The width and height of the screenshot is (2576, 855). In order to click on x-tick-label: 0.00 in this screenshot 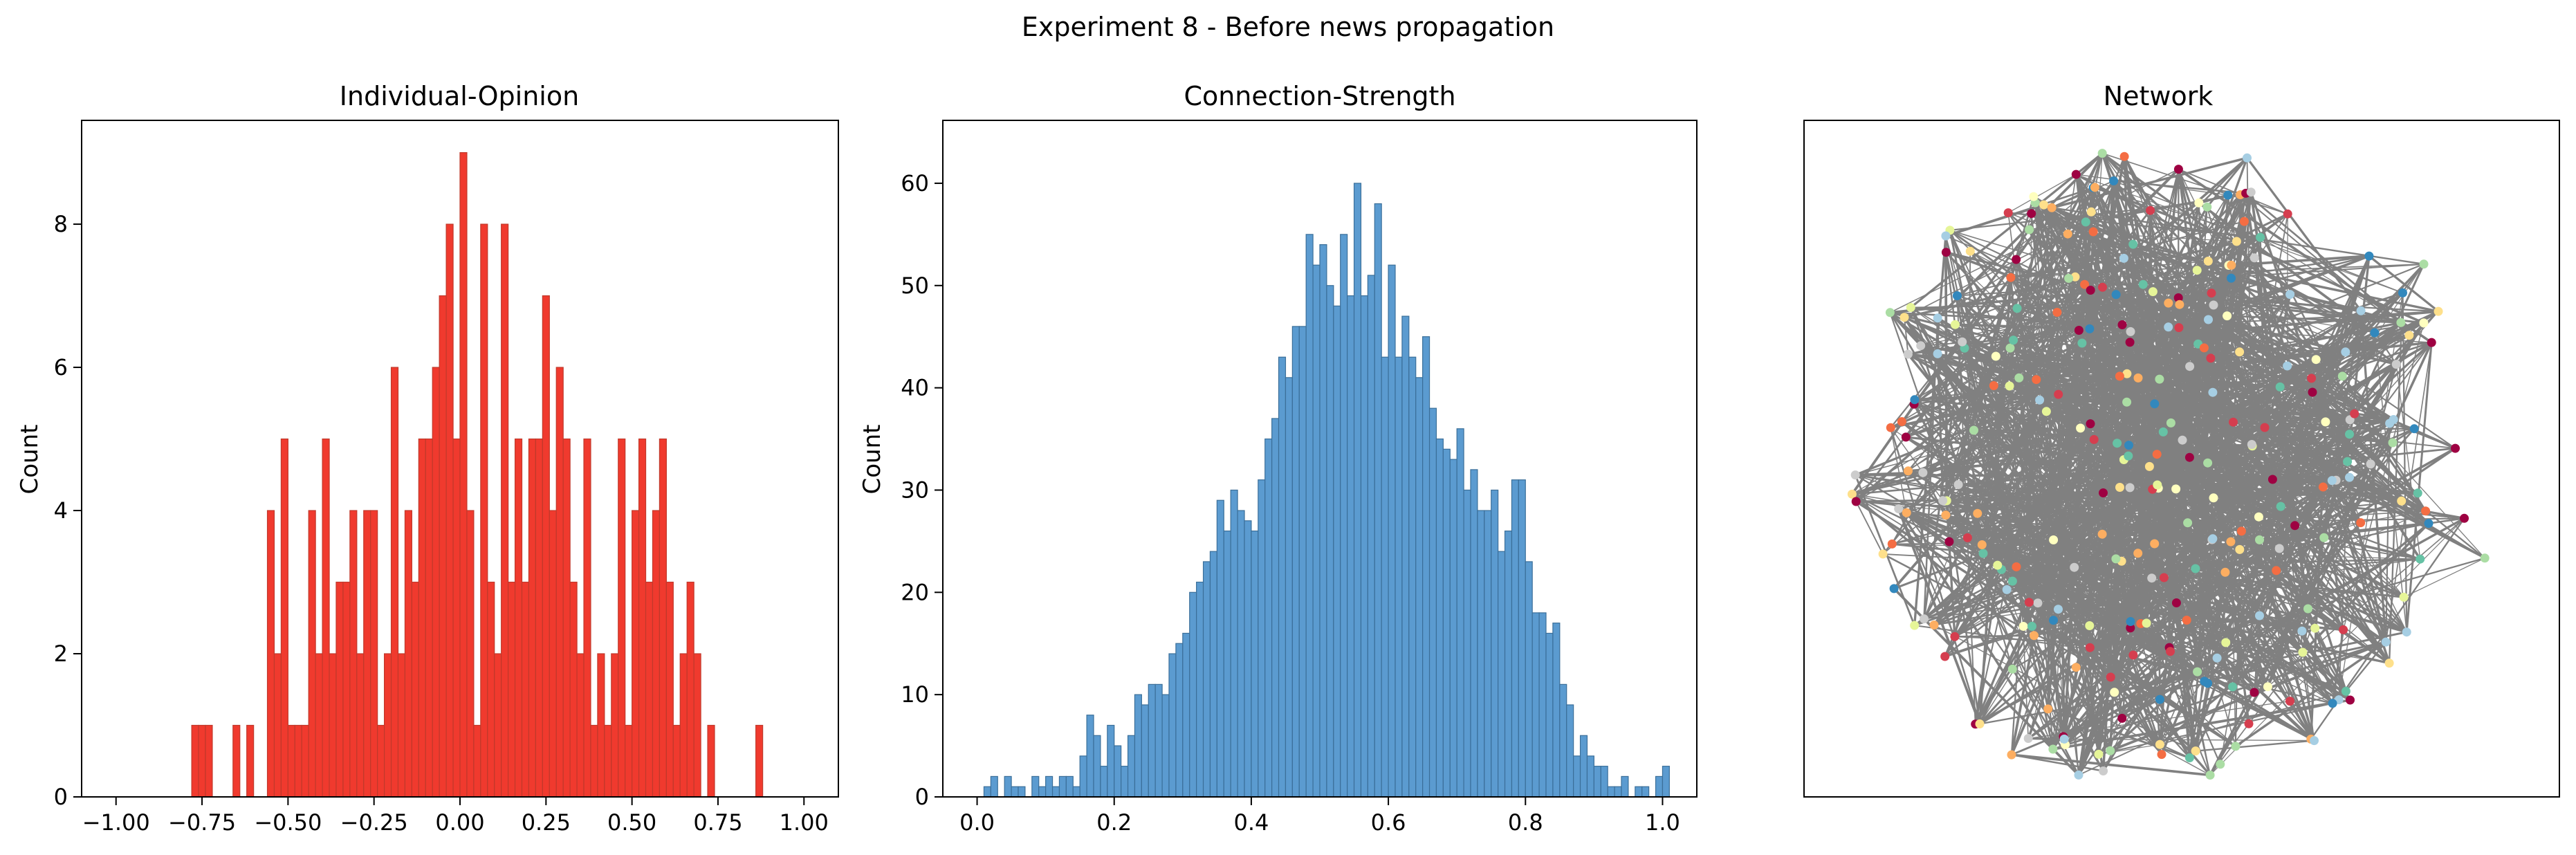, I will do `click(459, 822)`.